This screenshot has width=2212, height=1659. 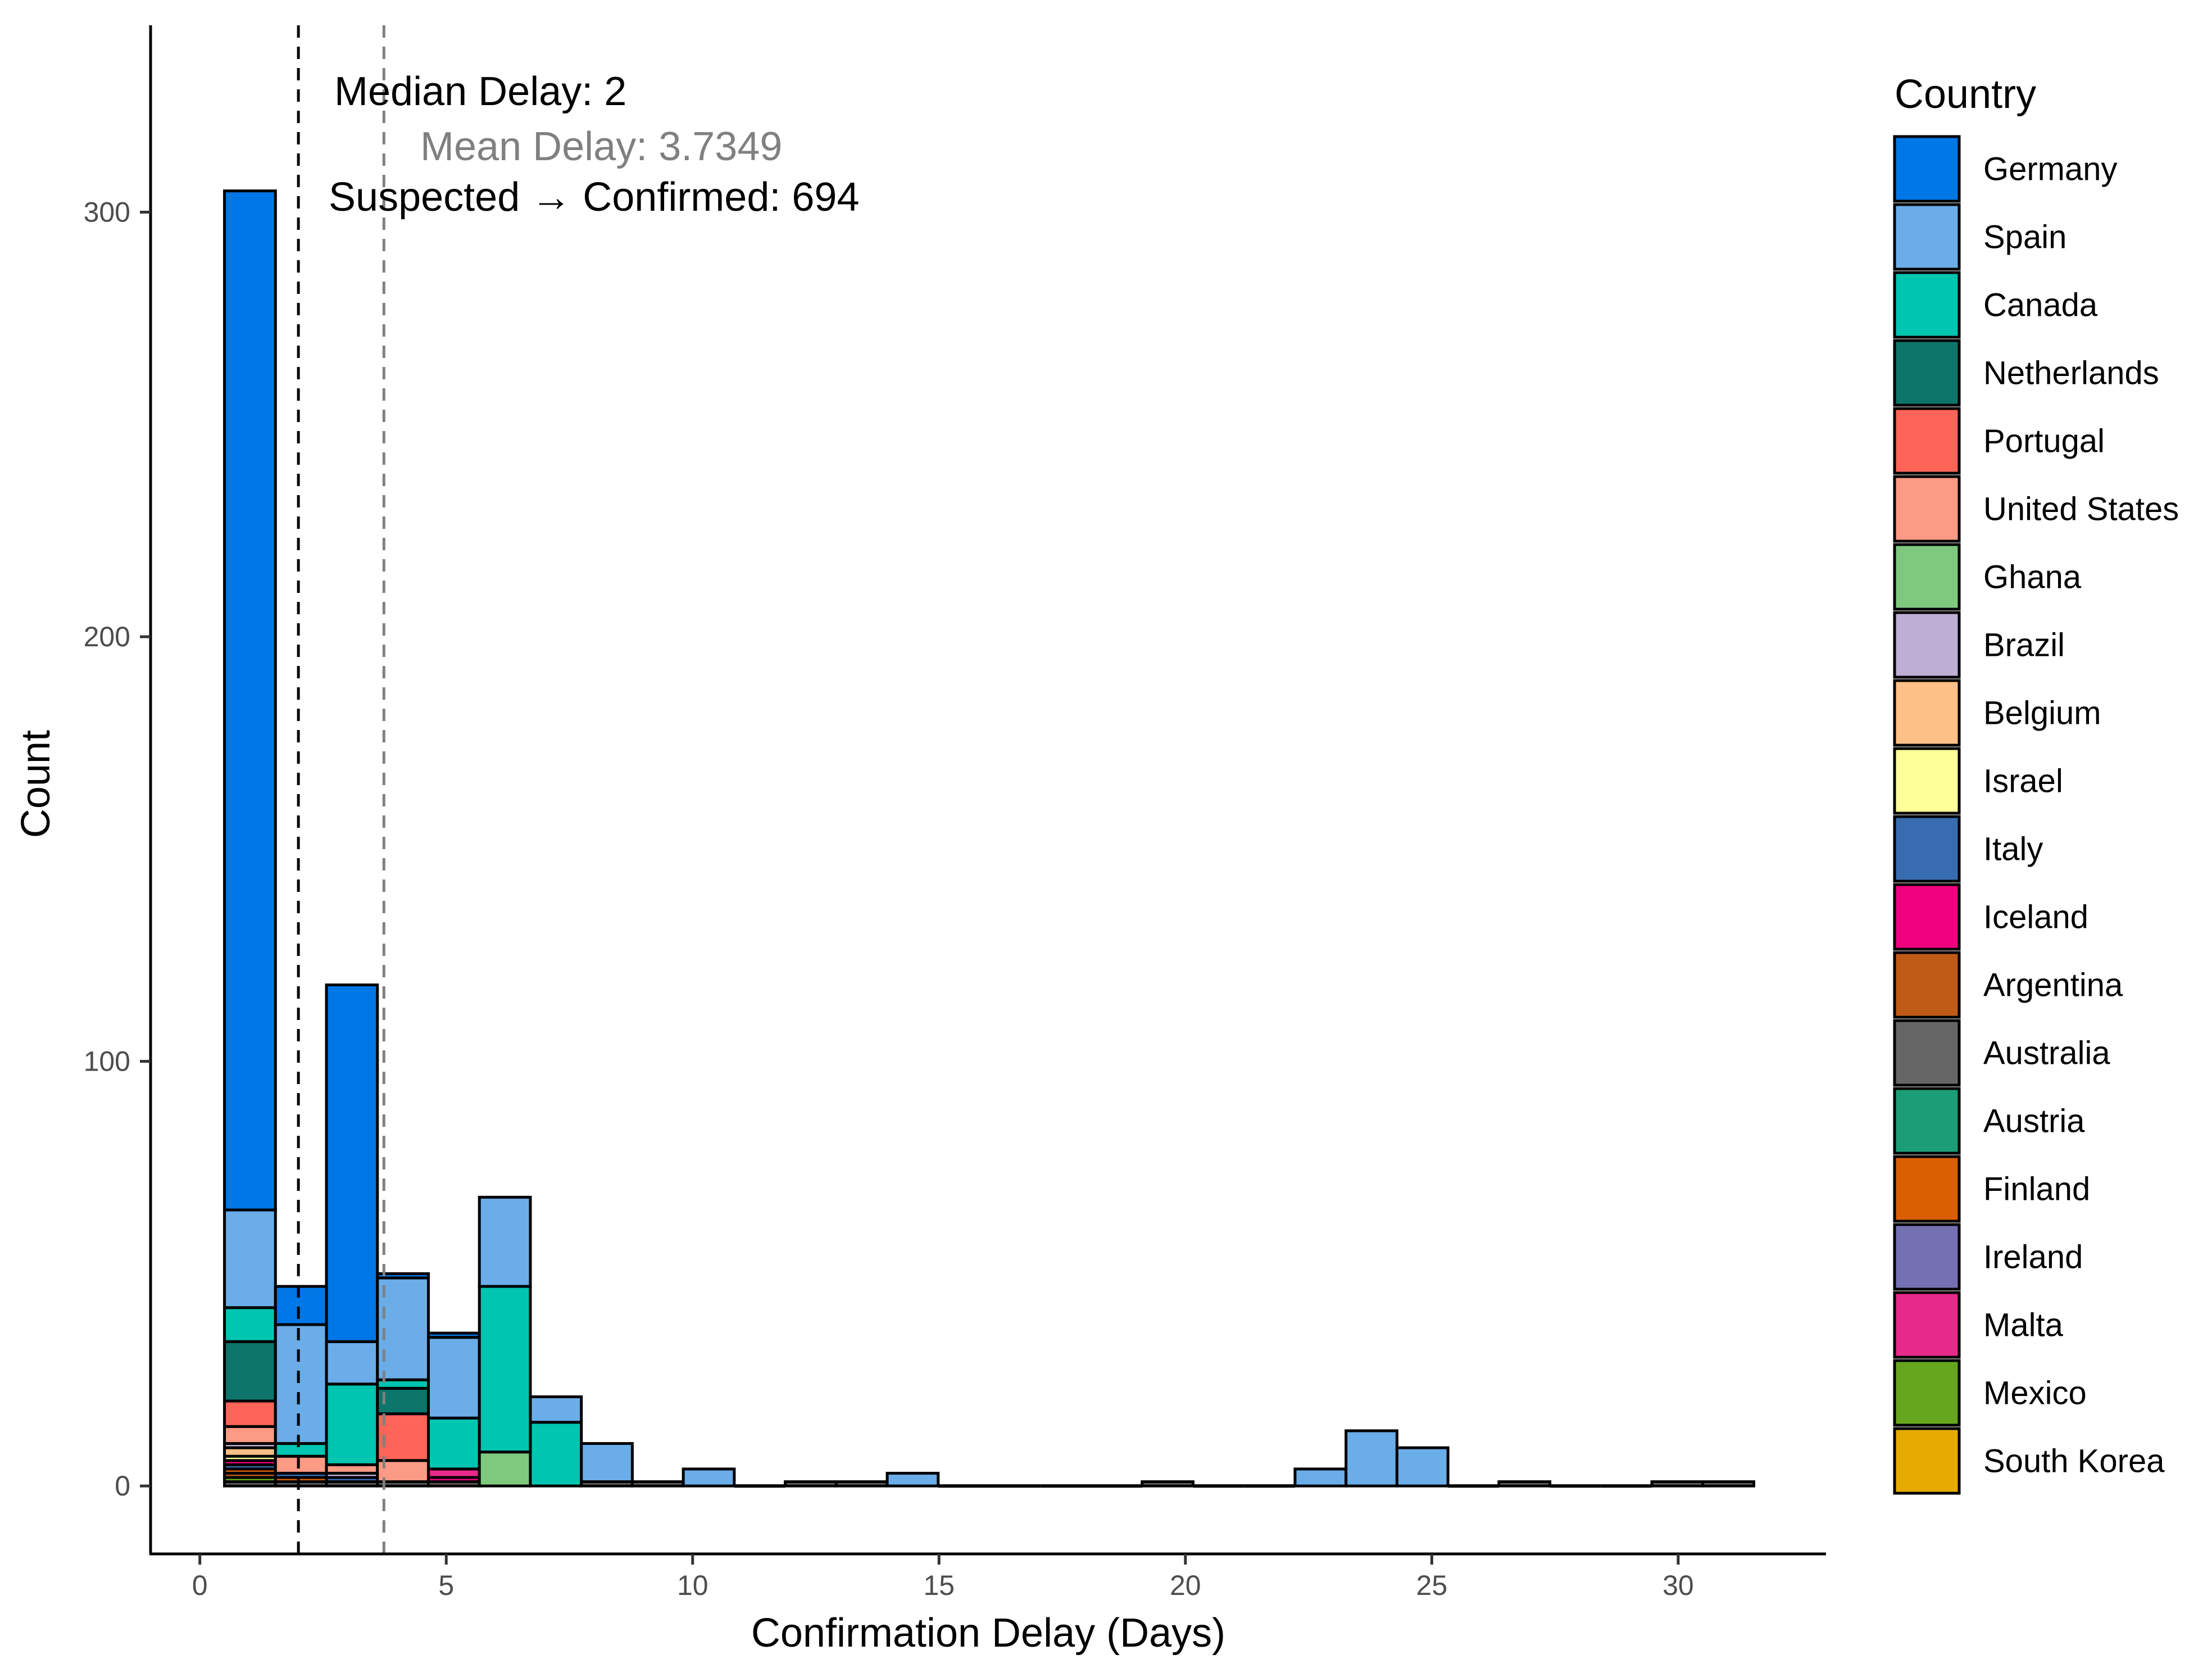 I want to click on legend-title: Country, so click(x=1965, y=95).